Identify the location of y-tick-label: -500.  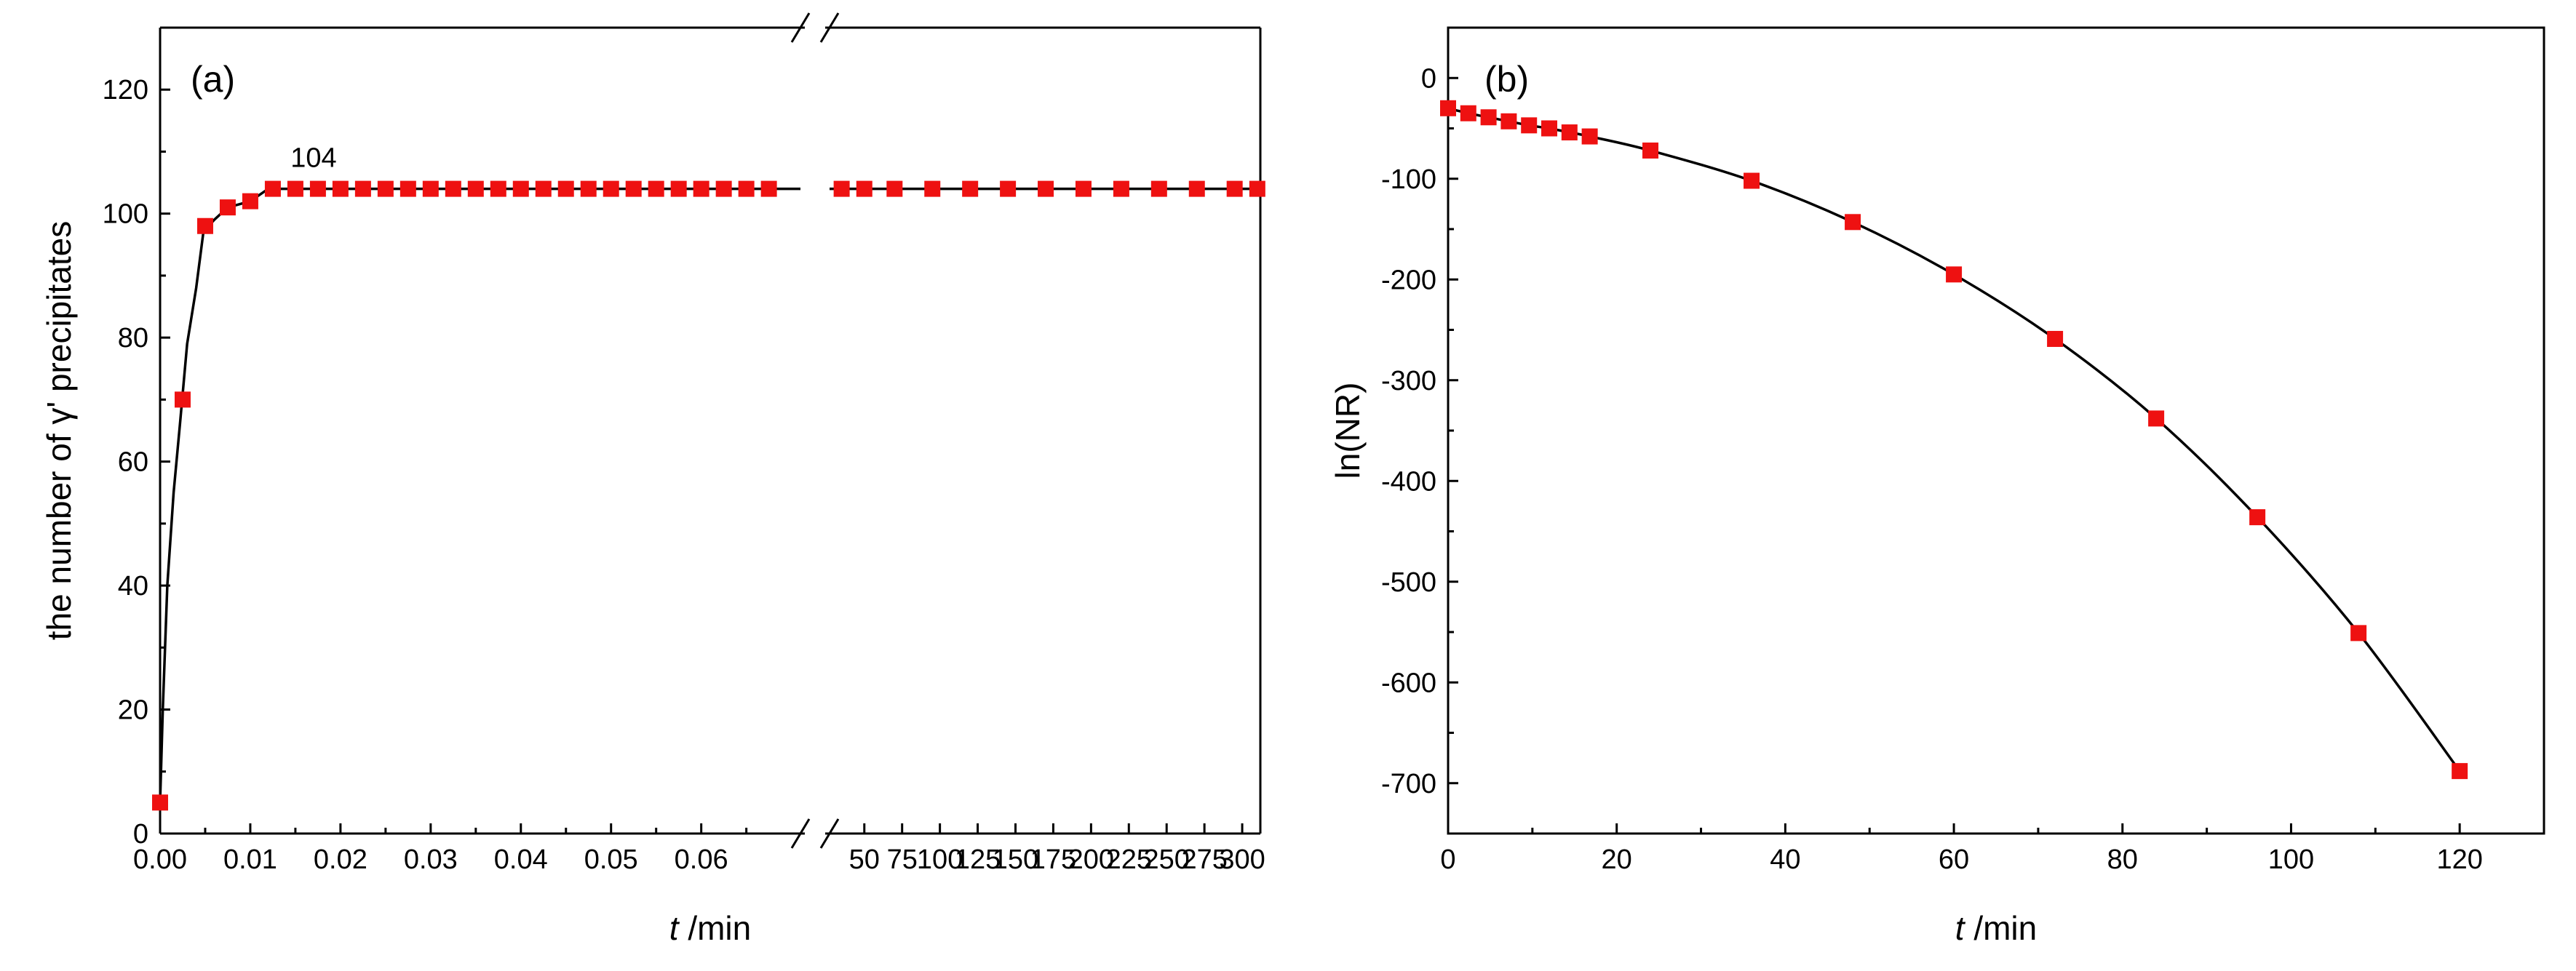
(1408, 582).